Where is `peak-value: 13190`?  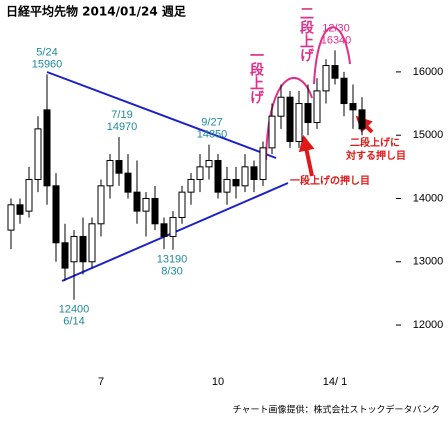
peak-value: 13190 is located at coordinates (172, 260).